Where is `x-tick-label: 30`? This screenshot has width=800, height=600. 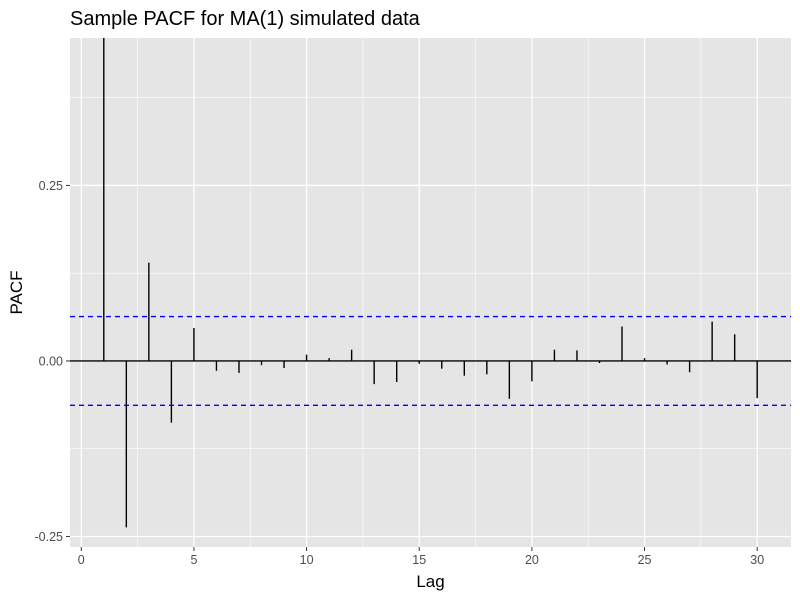
x-tick-label: 30 is located at coordinates (757, 560).